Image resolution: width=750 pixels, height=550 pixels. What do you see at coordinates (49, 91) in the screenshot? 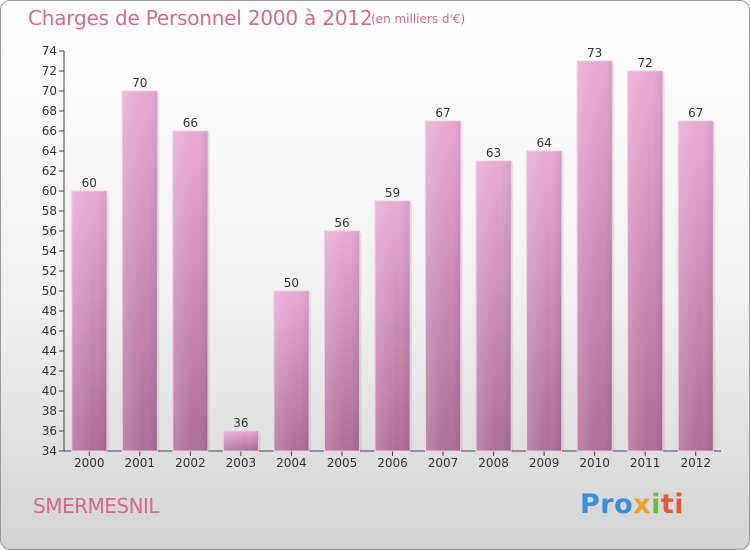
I see `y-tick-label: 70` at bounding box center [49, 91].